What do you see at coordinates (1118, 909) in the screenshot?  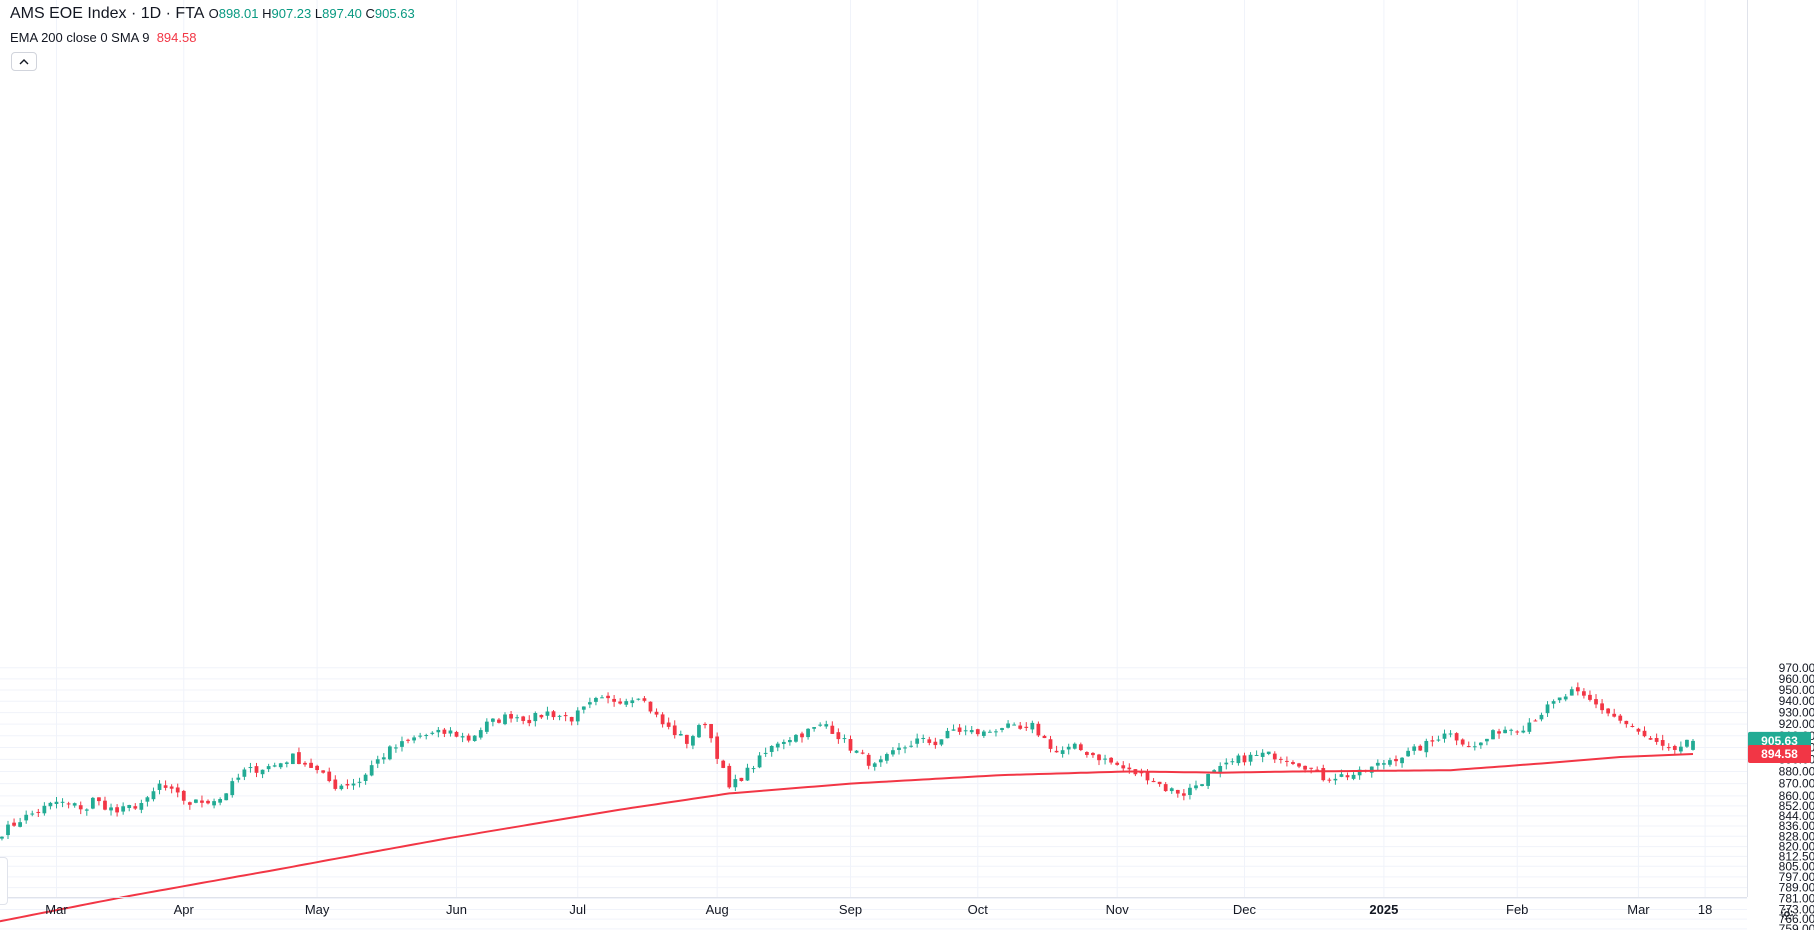 I see `x-tick-label: Nov` at bounding box center [1118, 909].